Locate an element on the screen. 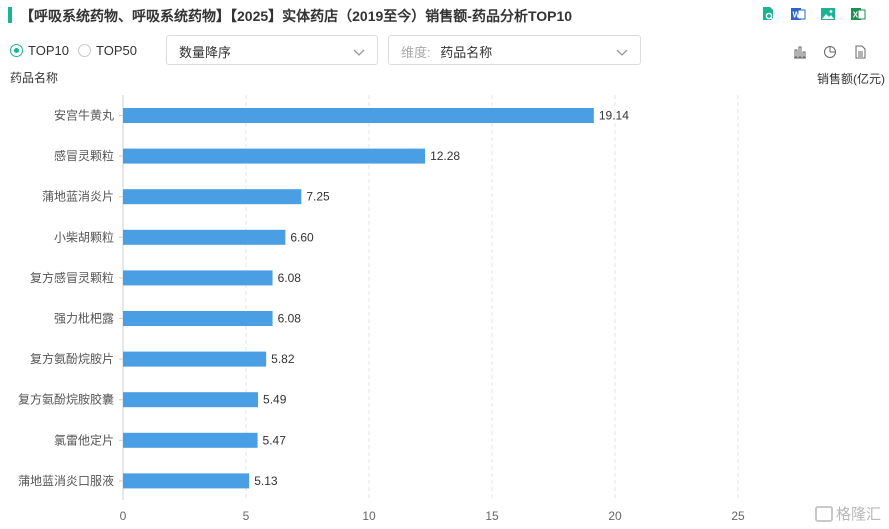 The width and height of the screenshot is (889, 529). value-label: 6.60 is located at coordinates (302, 237).